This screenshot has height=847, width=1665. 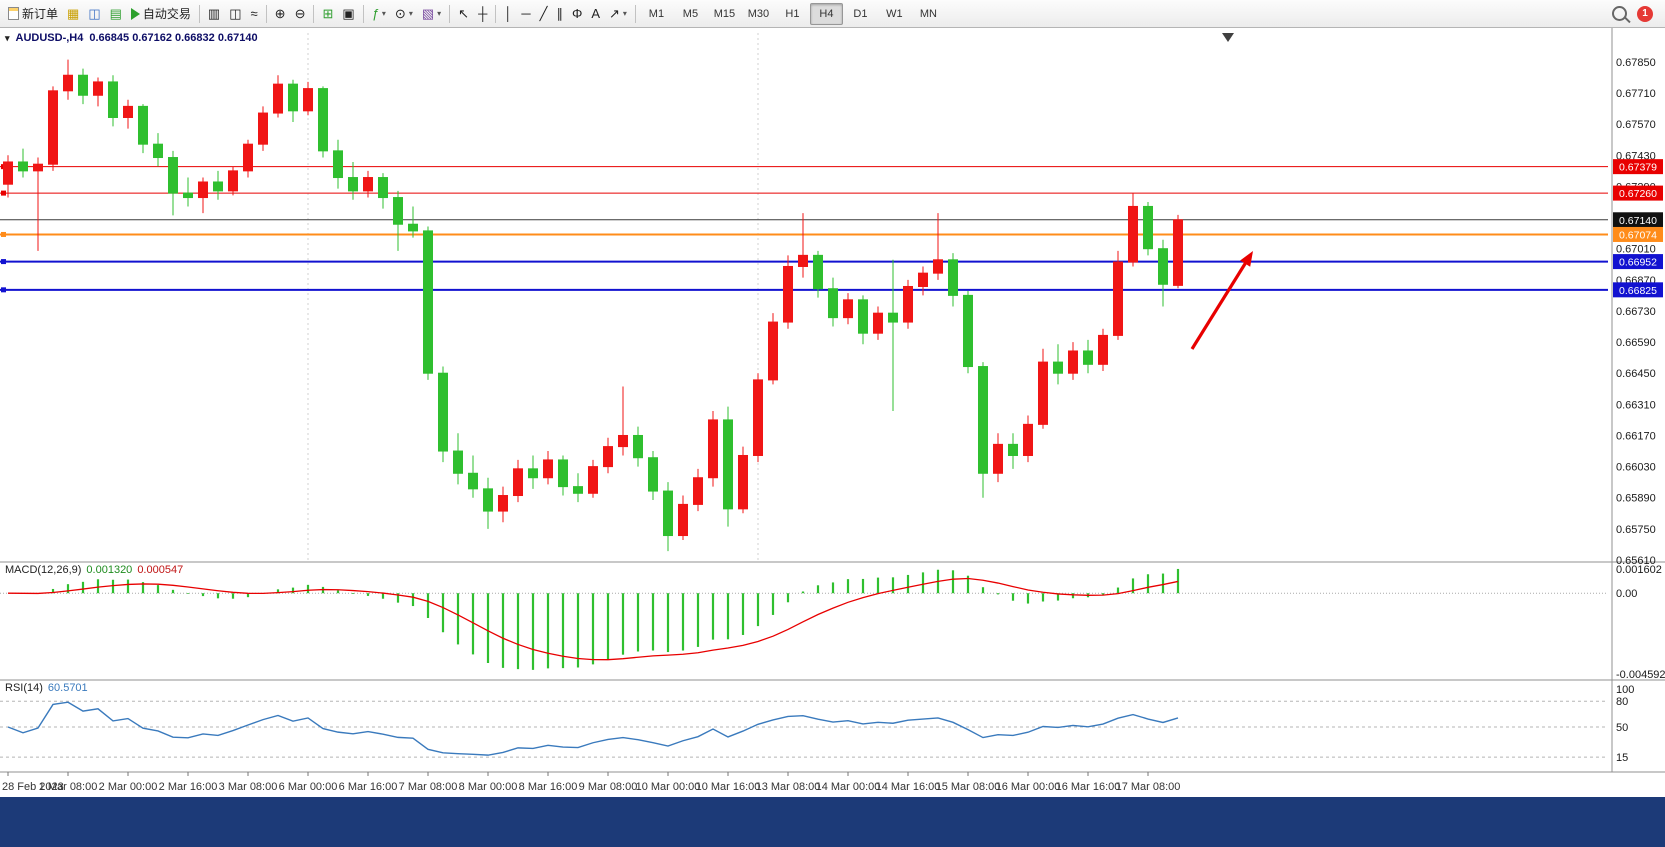 I want to click on line-chart-button: ≈, so click(x=254, y=14).